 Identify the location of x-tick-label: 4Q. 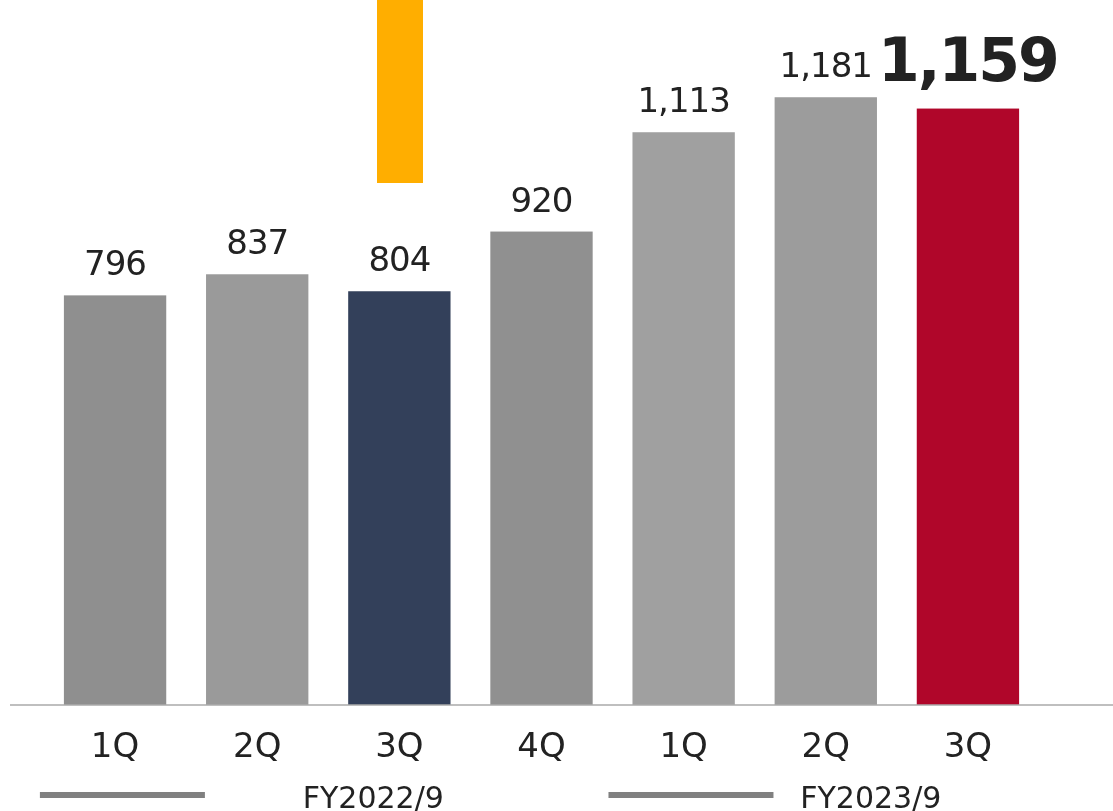
(541, 745).